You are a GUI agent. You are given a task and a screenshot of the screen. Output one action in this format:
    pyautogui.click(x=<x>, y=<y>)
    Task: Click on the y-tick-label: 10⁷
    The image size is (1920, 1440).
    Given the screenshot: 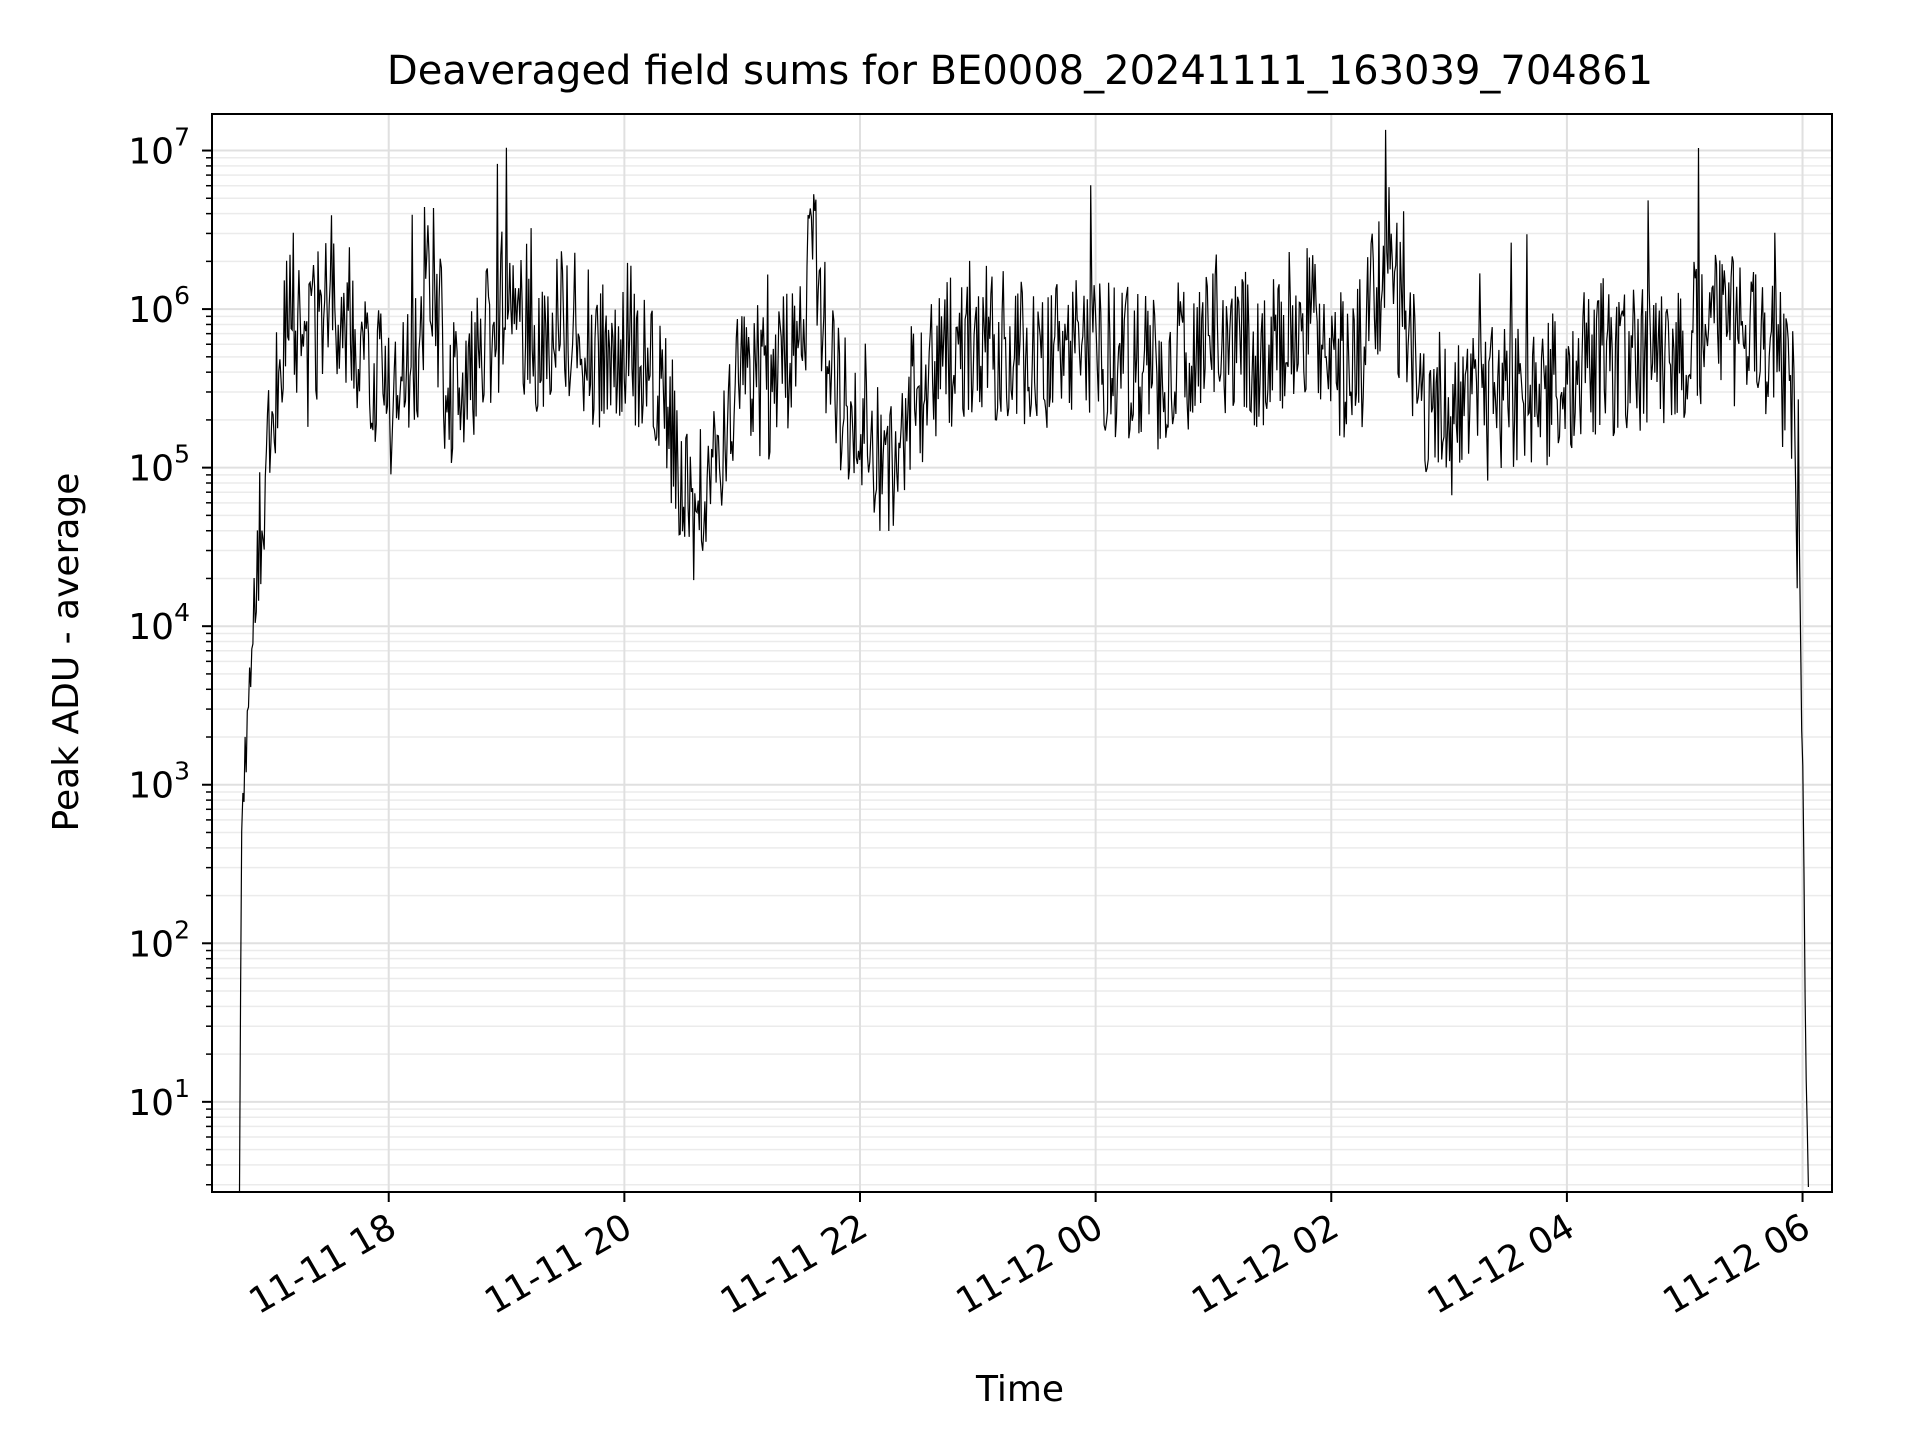 What is the action you would take?
    pyautogui.click(x=159, y=148)
    